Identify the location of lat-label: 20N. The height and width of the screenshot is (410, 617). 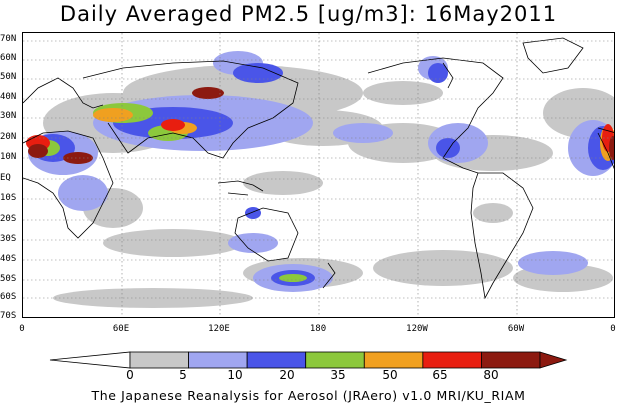
(8, 137).